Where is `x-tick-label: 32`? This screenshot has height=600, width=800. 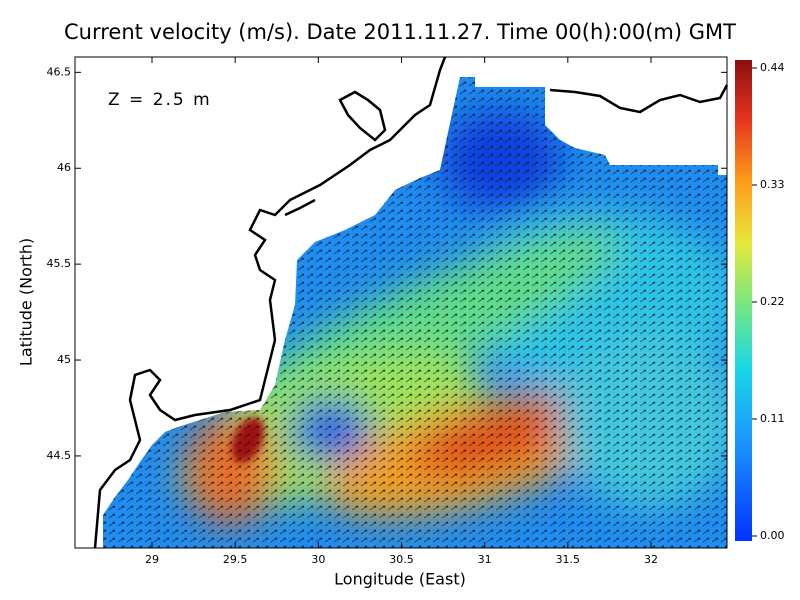 x-tick-label: 32 is located at coordinates (651, 559).